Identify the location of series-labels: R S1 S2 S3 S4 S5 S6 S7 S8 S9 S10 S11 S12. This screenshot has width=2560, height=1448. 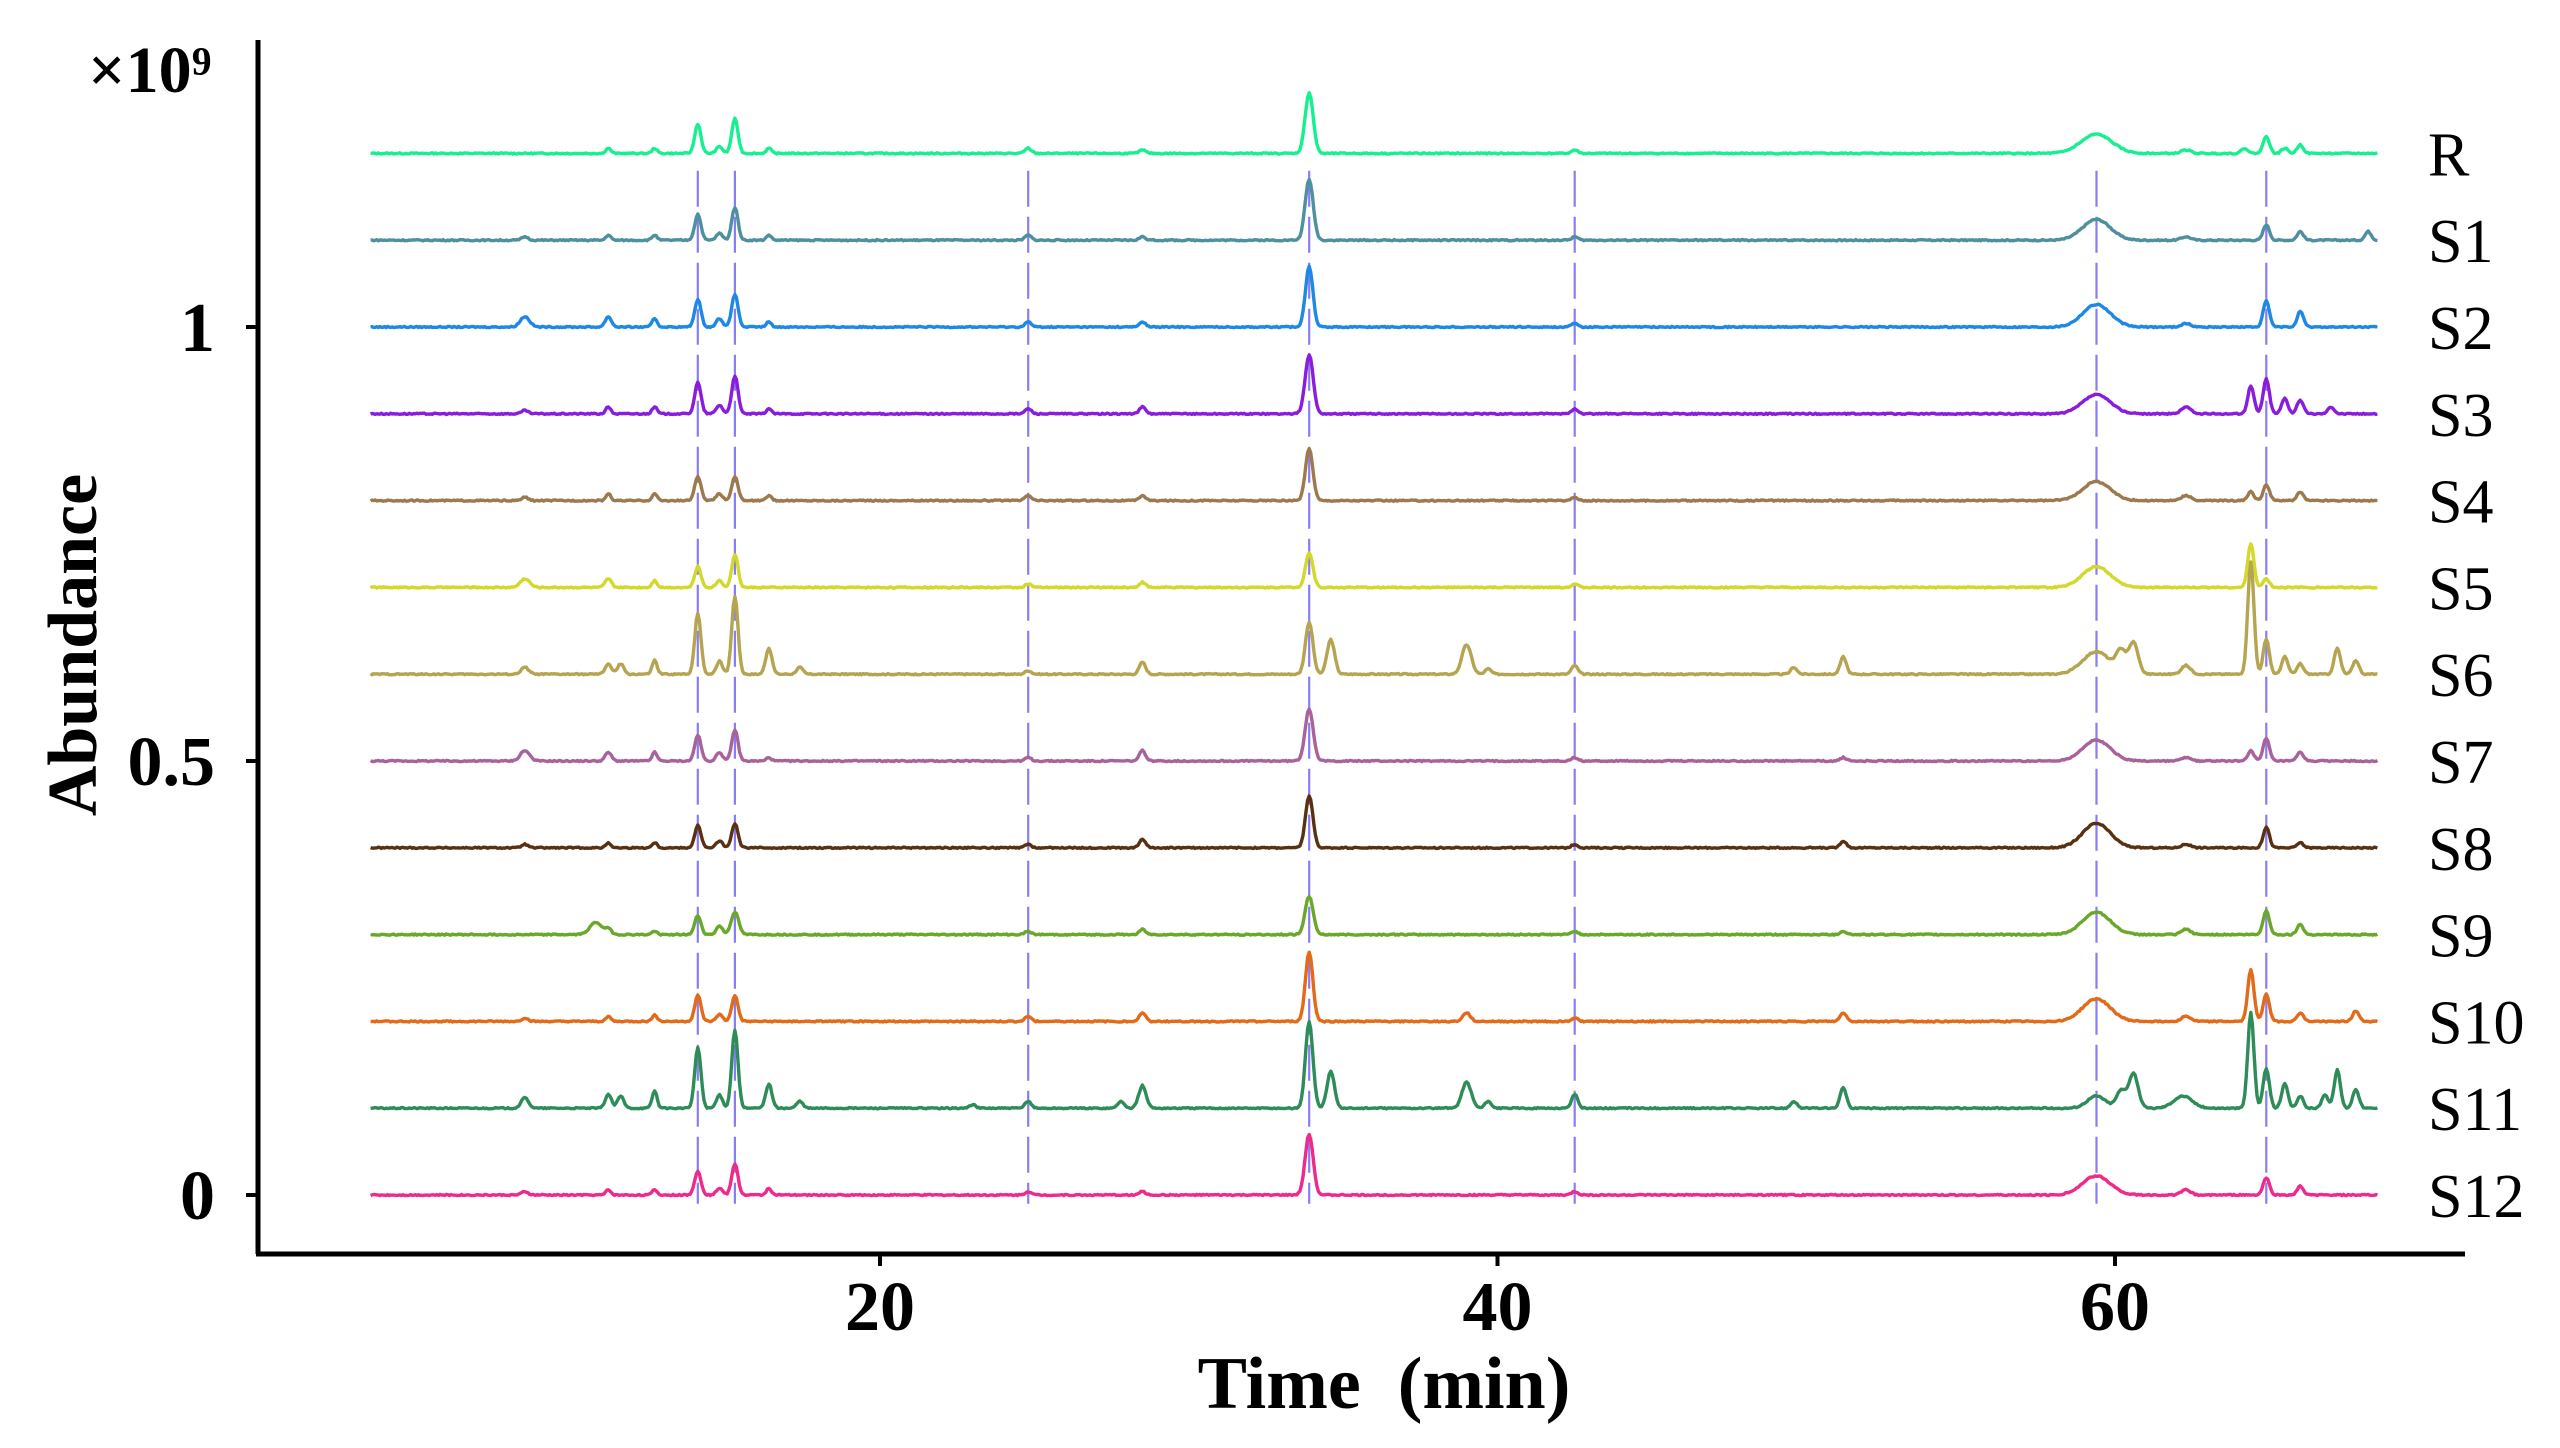
(2476, 676).